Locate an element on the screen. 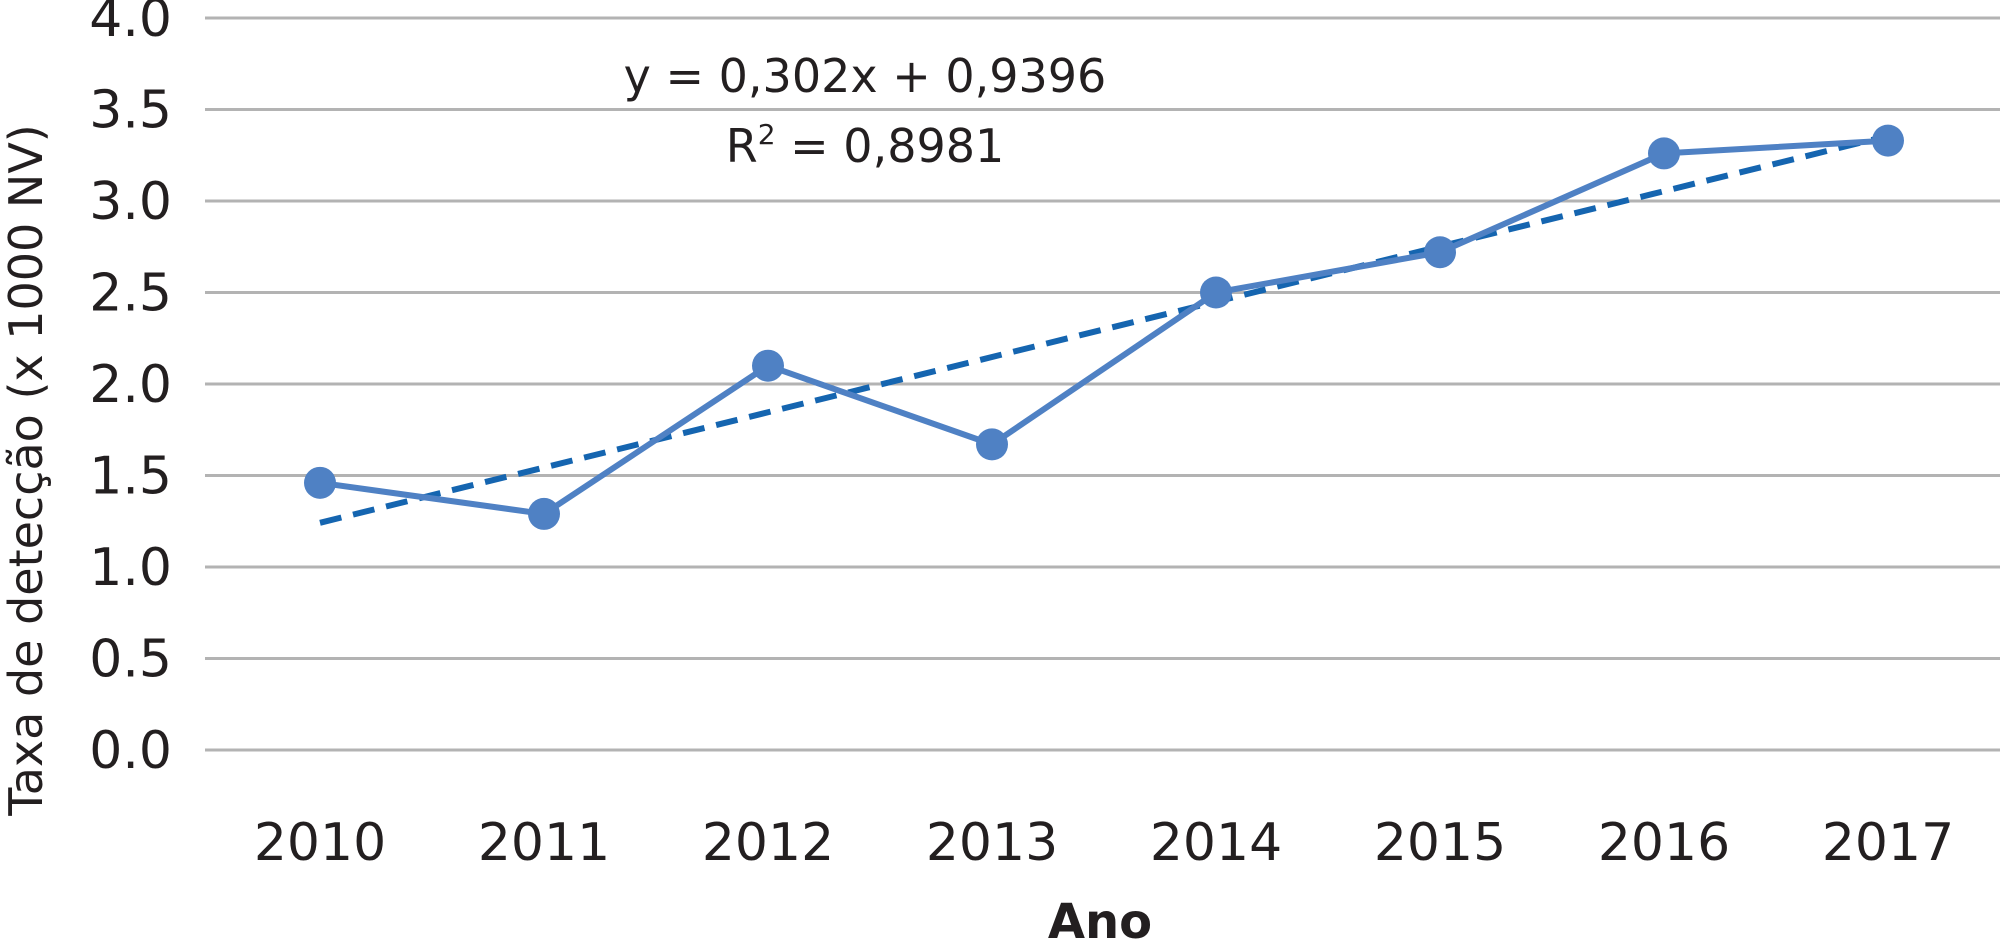 This screenshot has height=944, width=2000. y-axis-label: Taxa de detecção (x 1000 NV) is located at coordinates (26, 470).